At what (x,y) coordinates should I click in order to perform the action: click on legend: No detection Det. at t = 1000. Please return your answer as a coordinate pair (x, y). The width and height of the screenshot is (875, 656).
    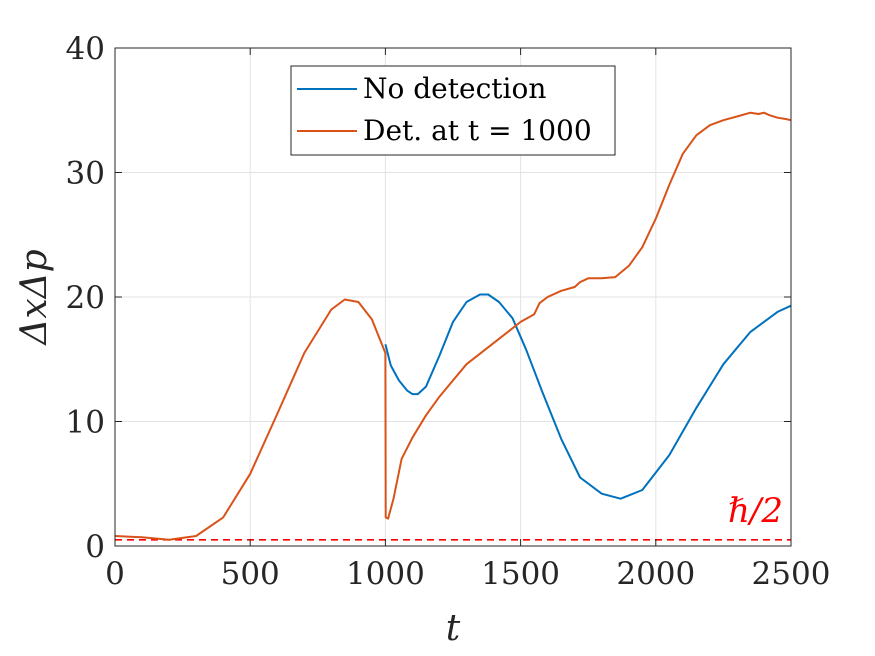
    Looking at the image, I should click on (453, 110).